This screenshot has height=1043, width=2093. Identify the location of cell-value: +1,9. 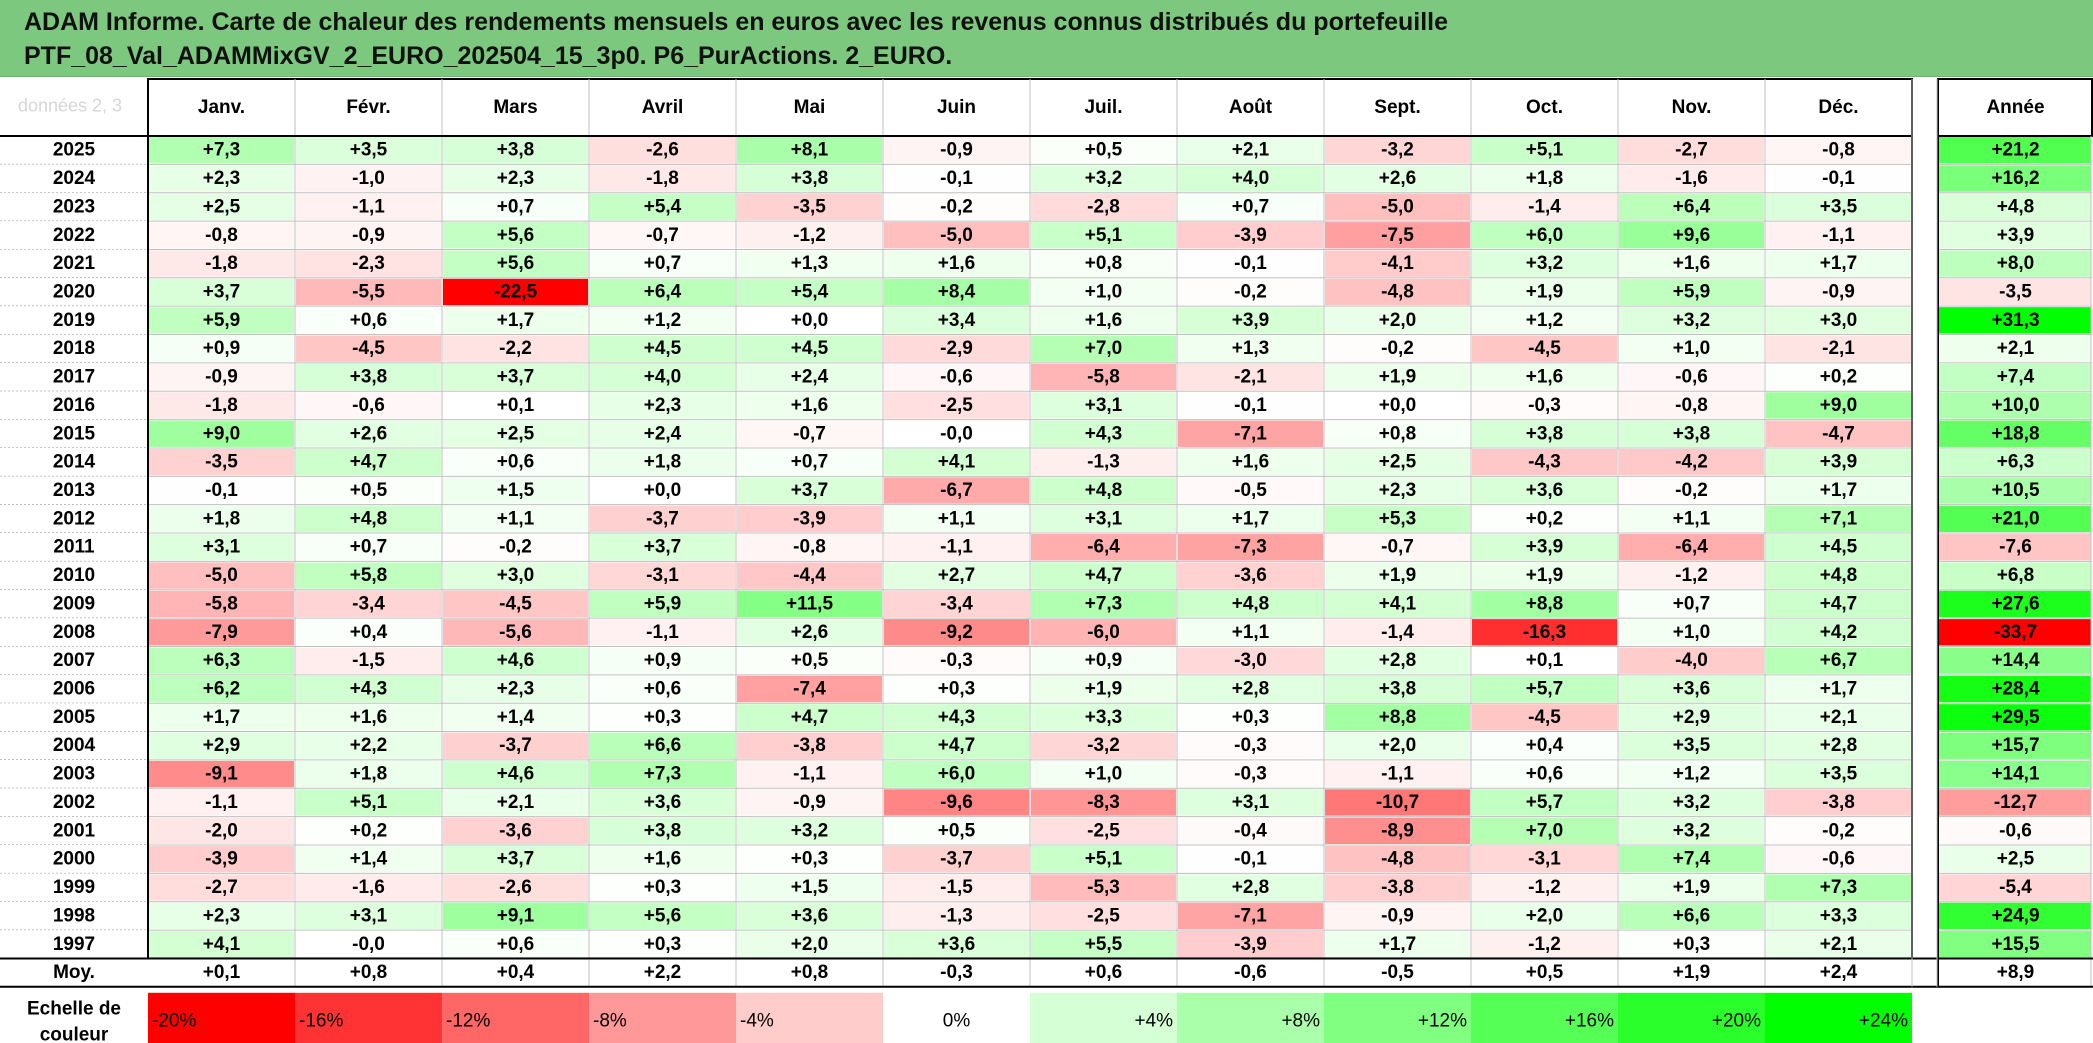
(1545, 575).